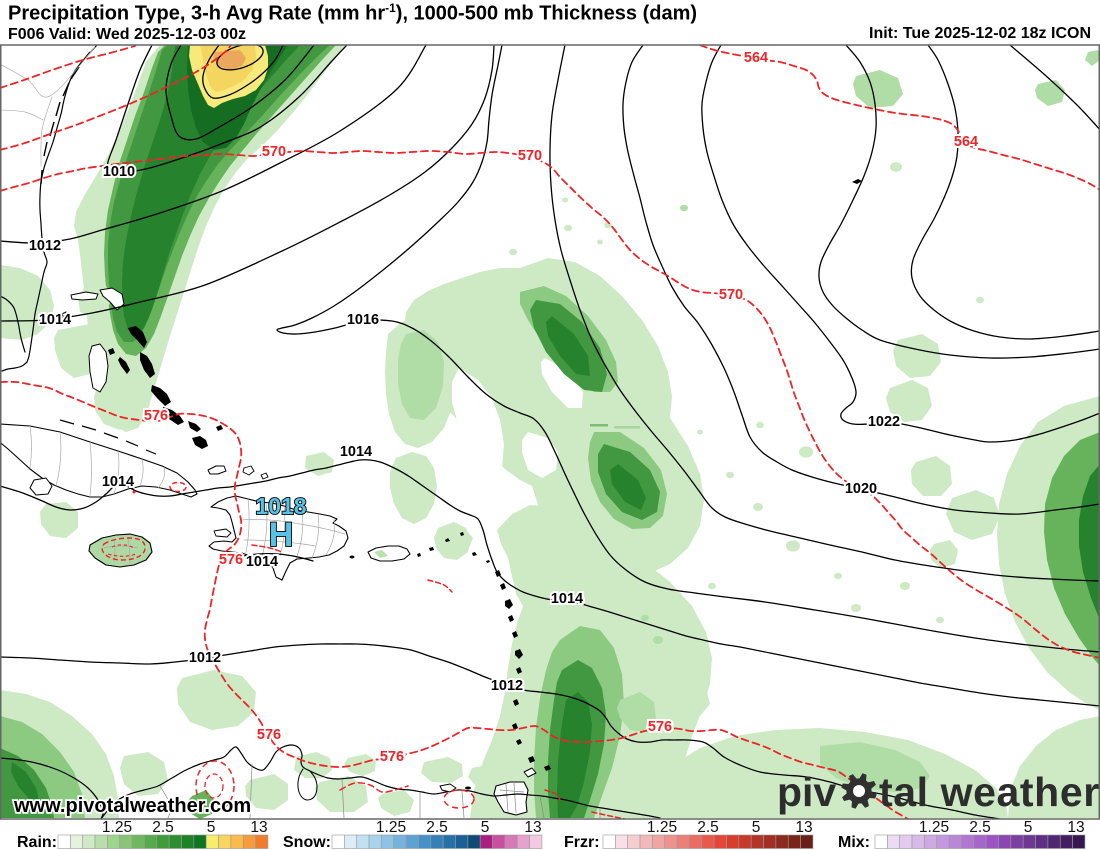 The image size is (1100, 850). I want to click on svg-text: Snow:, so click(307, 842).